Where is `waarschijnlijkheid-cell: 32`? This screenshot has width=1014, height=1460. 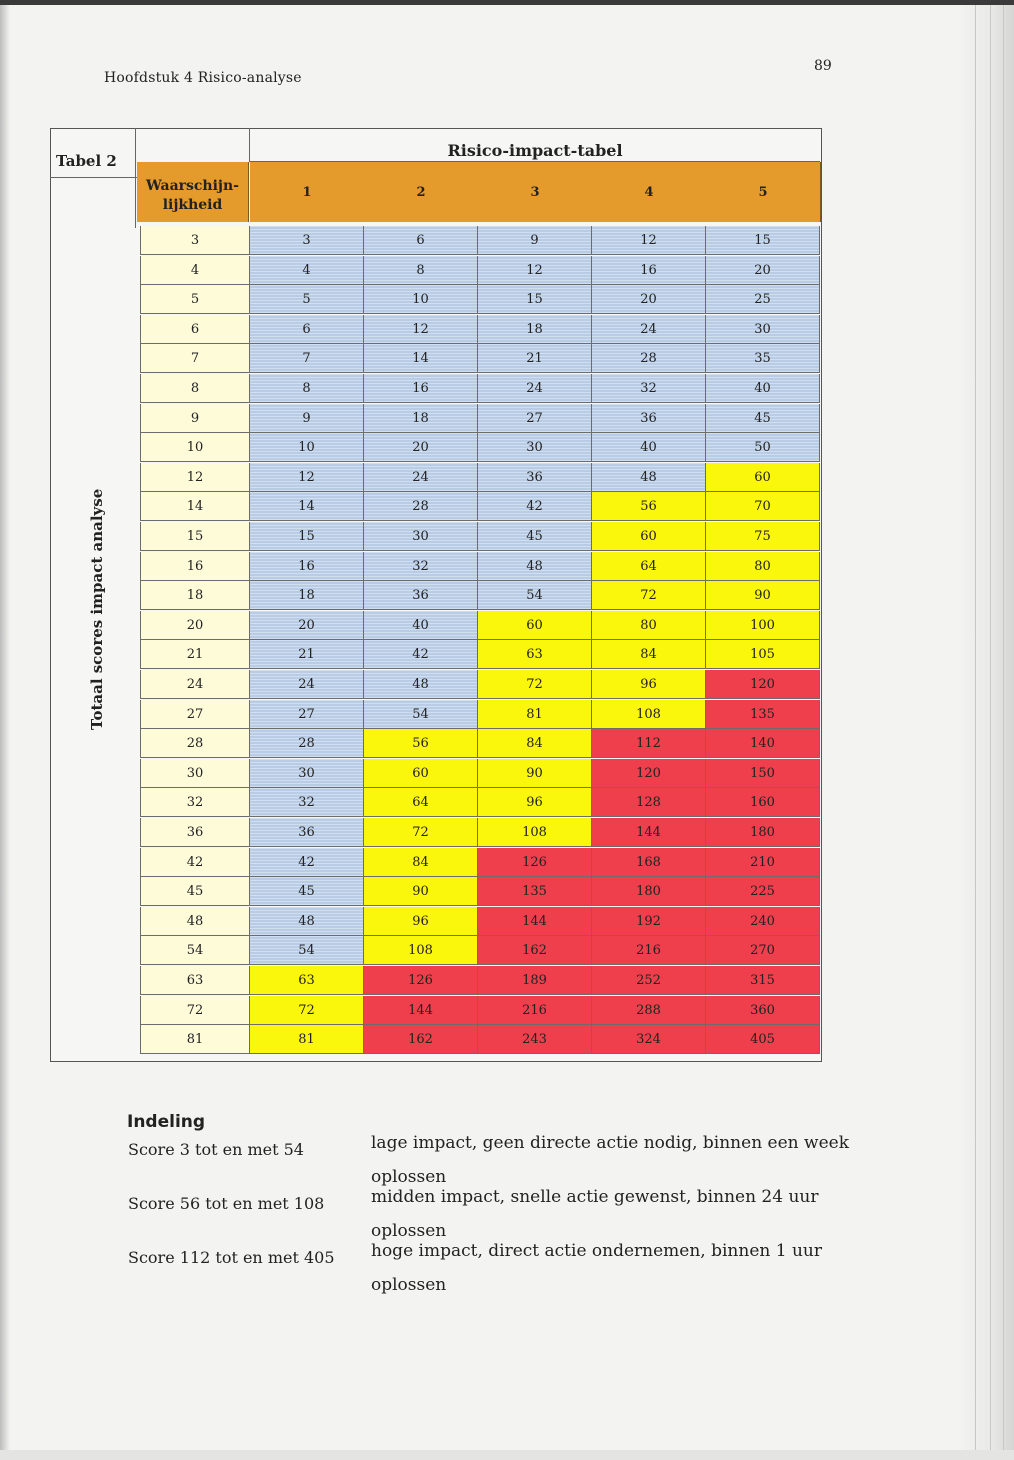 waarschijnlijkheid-cell: 32 is located at coordinates (195, 802).